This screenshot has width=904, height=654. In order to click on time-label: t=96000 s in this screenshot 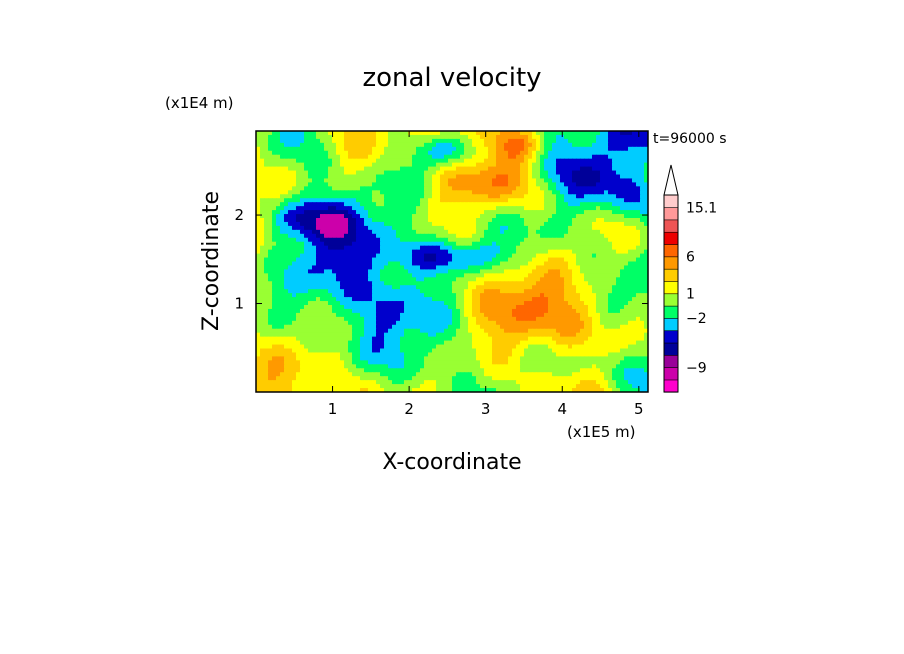, I will do `click(690, 139)`.